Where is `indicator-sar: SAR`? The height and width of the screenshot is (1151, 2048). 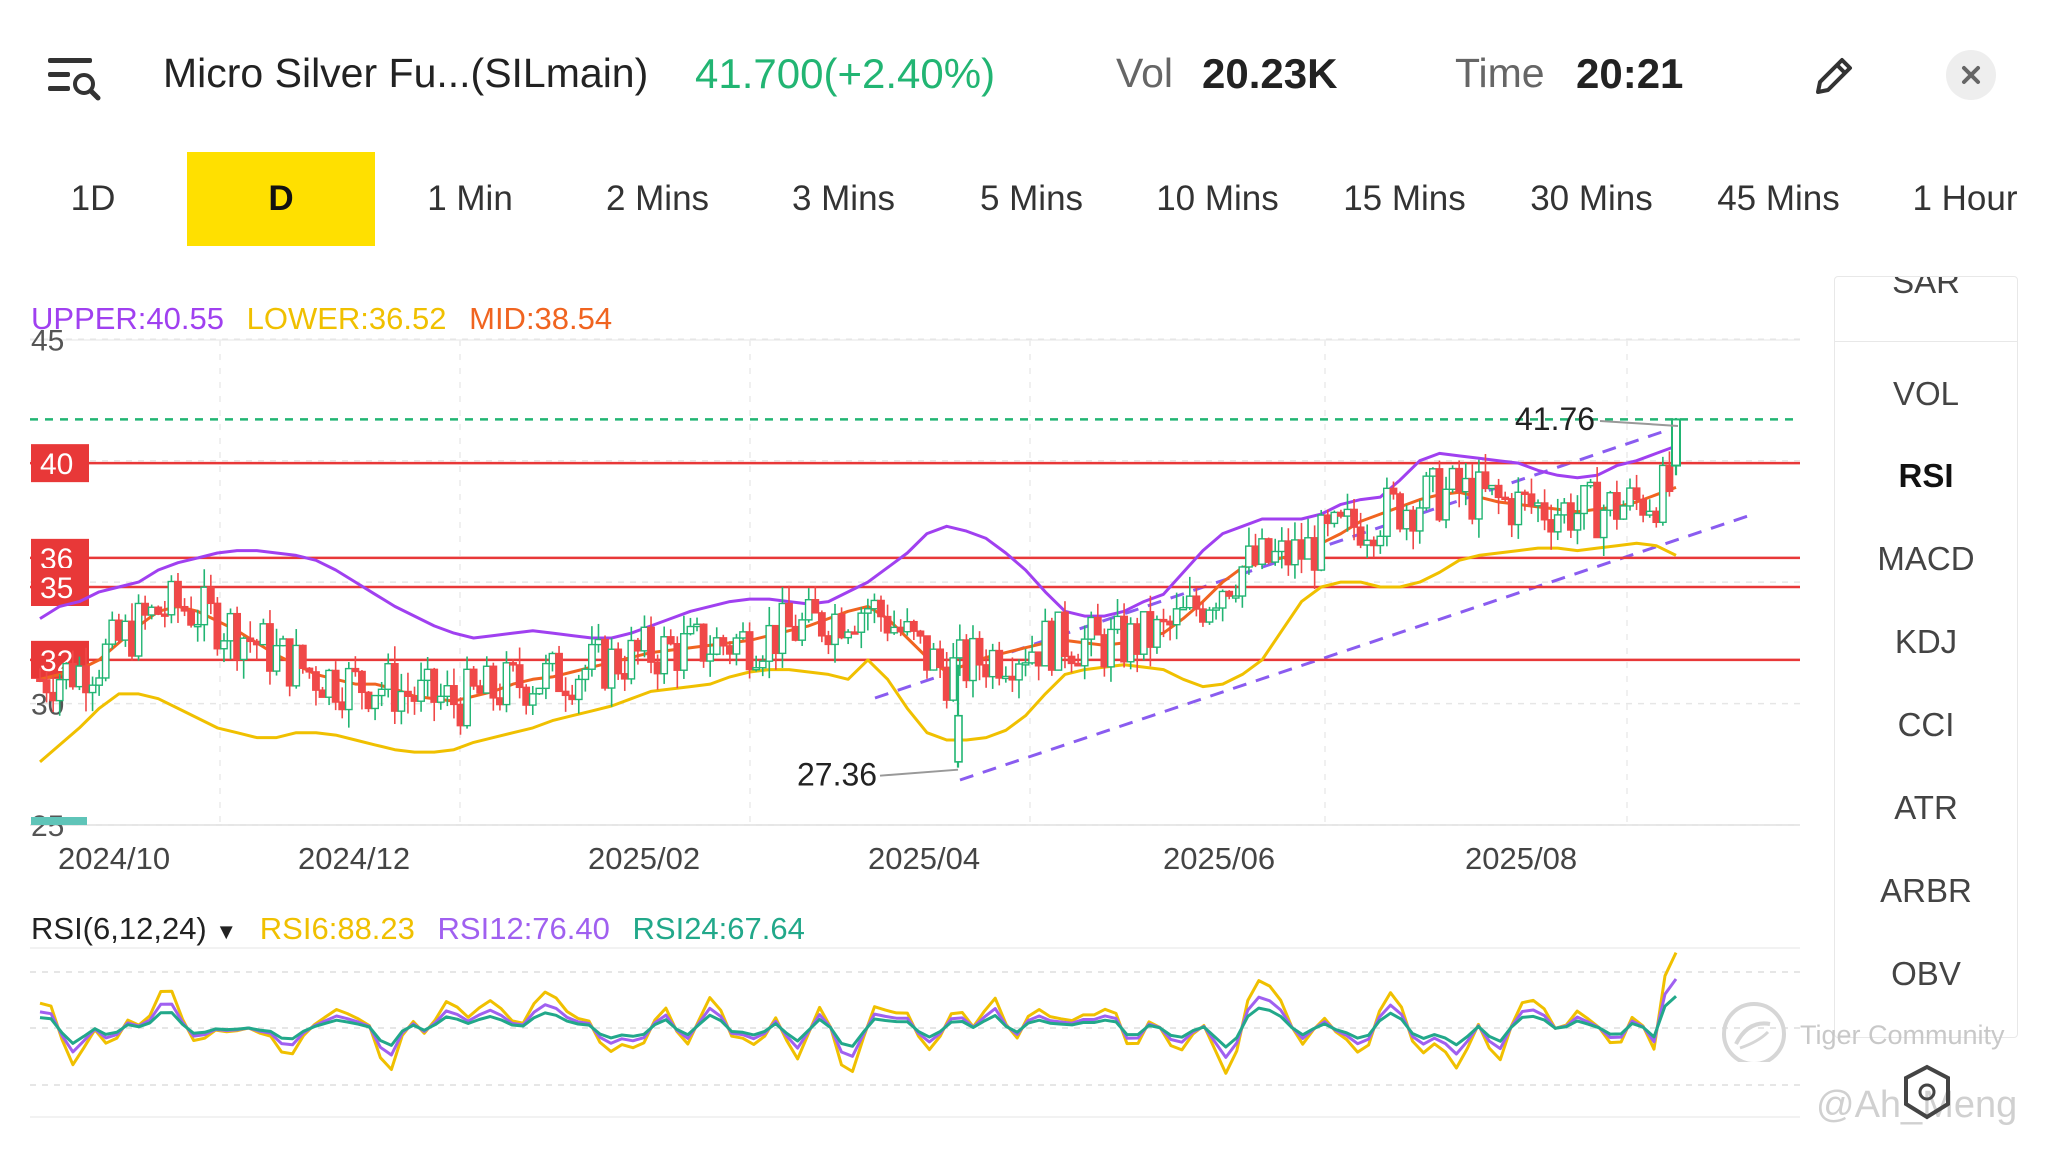 indicator-sar: SAR is located at coordinates (1926, 288).